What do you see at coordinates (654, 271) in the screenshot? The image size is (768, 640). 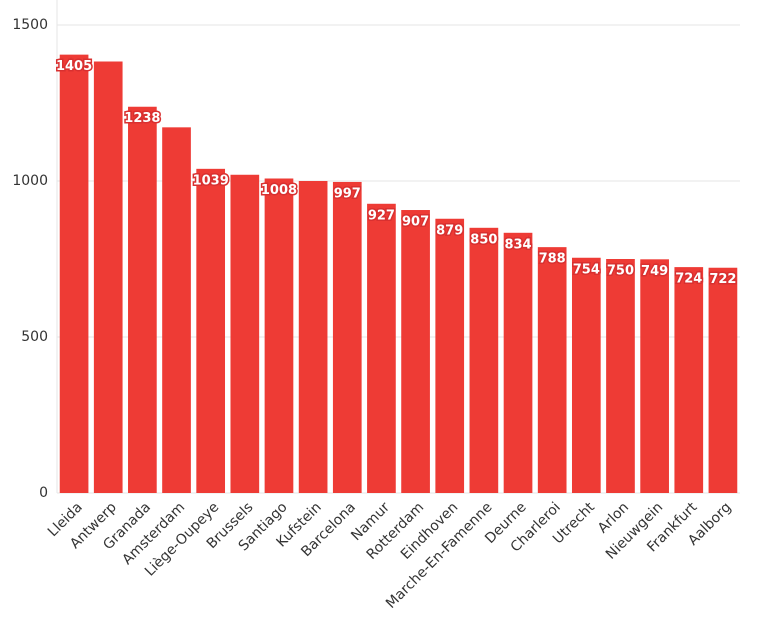 I see `value-label: 749` at bounding box center [654, 271].